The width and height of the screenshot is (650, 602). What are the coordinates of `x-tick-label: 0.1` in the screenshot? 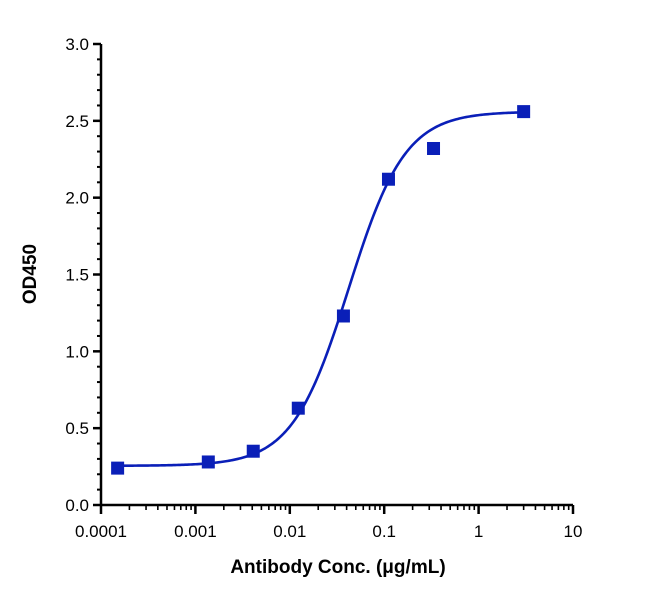 It's located at (384, 531).